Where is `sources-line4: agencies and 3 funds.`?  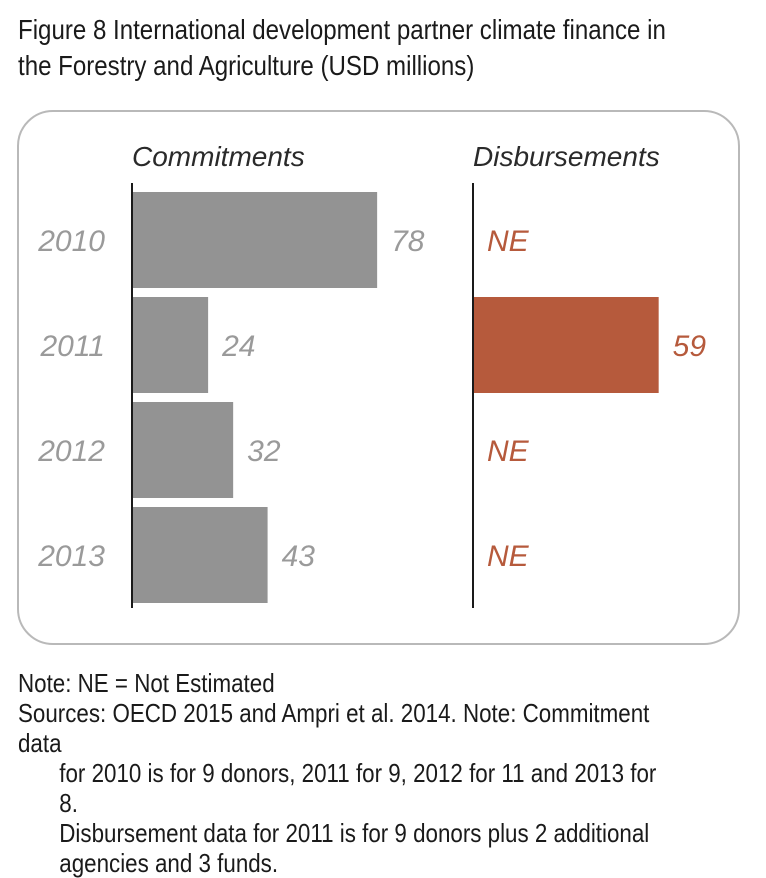 sources-line4: agencies and 3 funds. is located at coordinates (169, 863).